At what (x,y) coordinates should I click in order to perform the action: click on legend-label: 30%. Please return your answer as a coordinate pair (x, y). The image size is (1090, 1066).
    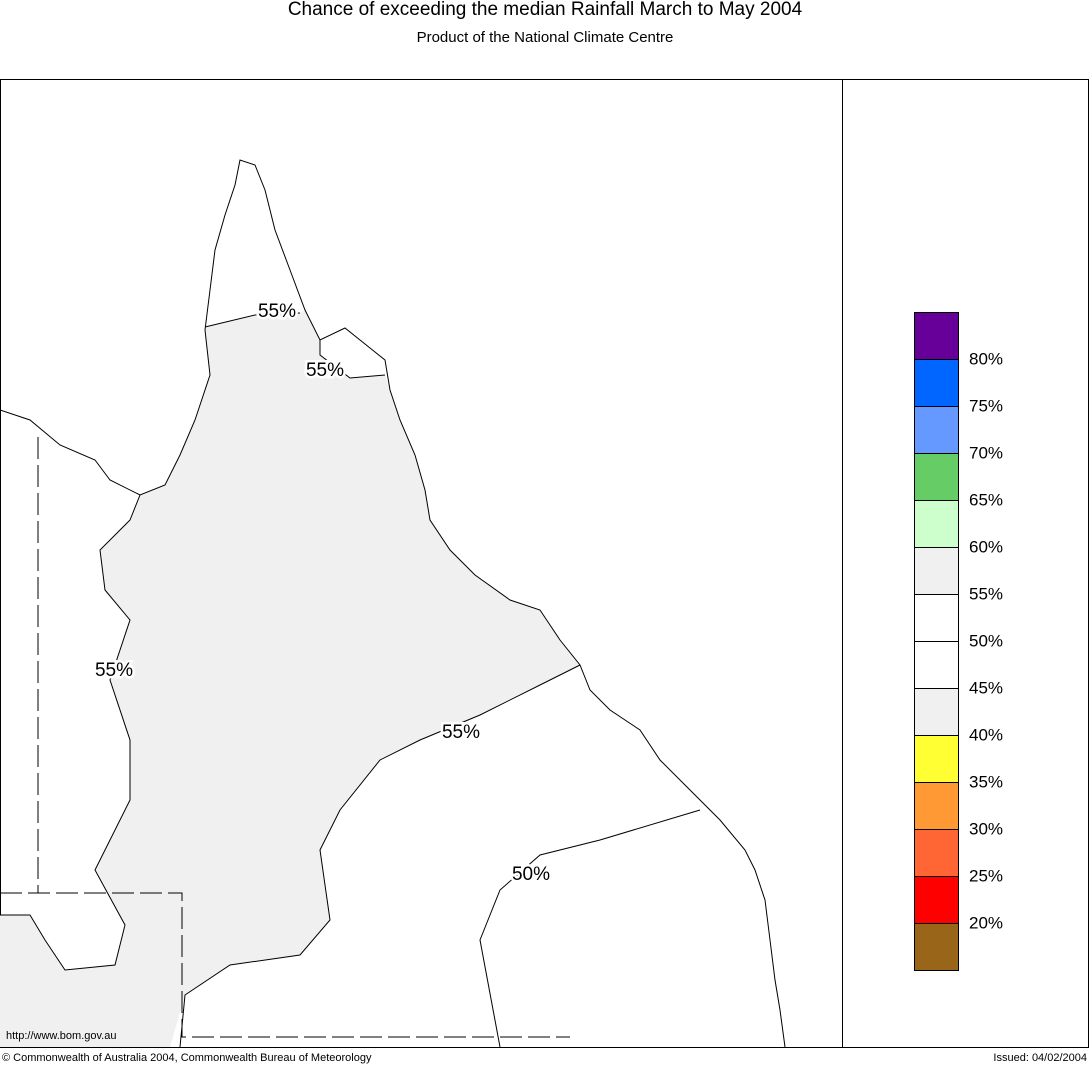
    Looking at the image, I should click on (986, 828).